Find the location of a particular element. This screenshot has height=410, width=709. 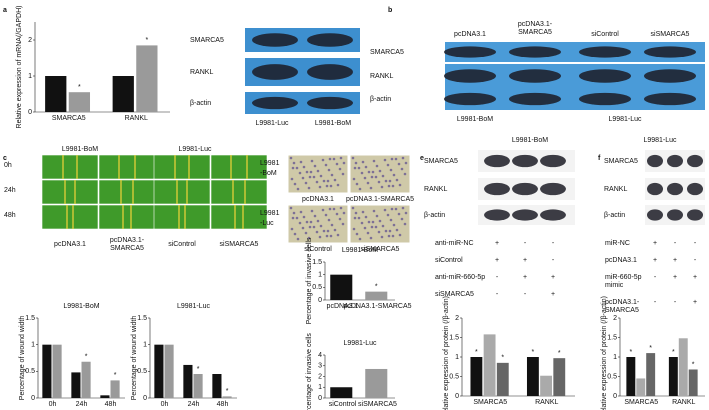

blot-lane-label: siControl is located at coordinates (605, 34).